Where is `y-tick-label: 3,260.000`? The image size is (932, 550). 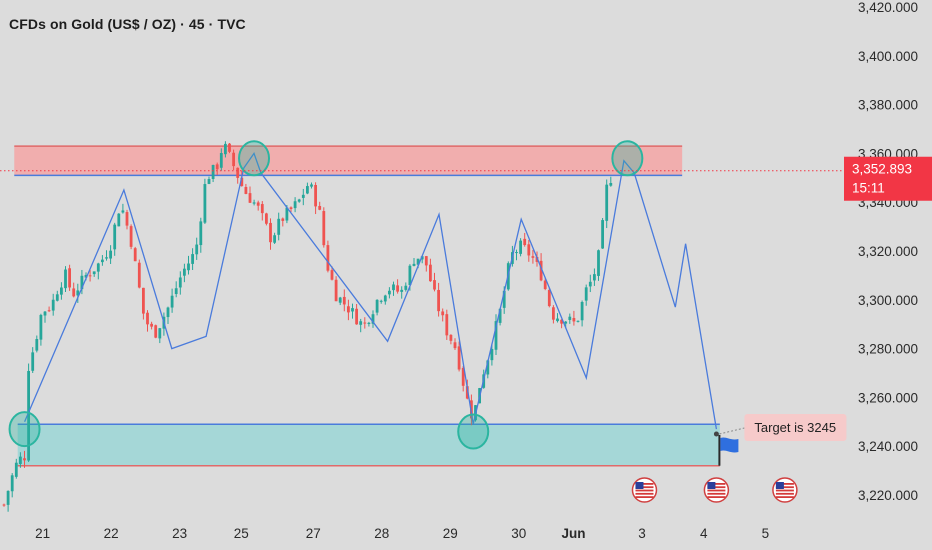
y-tick-label: 3,260.000 is located at coordinates (888, 397).